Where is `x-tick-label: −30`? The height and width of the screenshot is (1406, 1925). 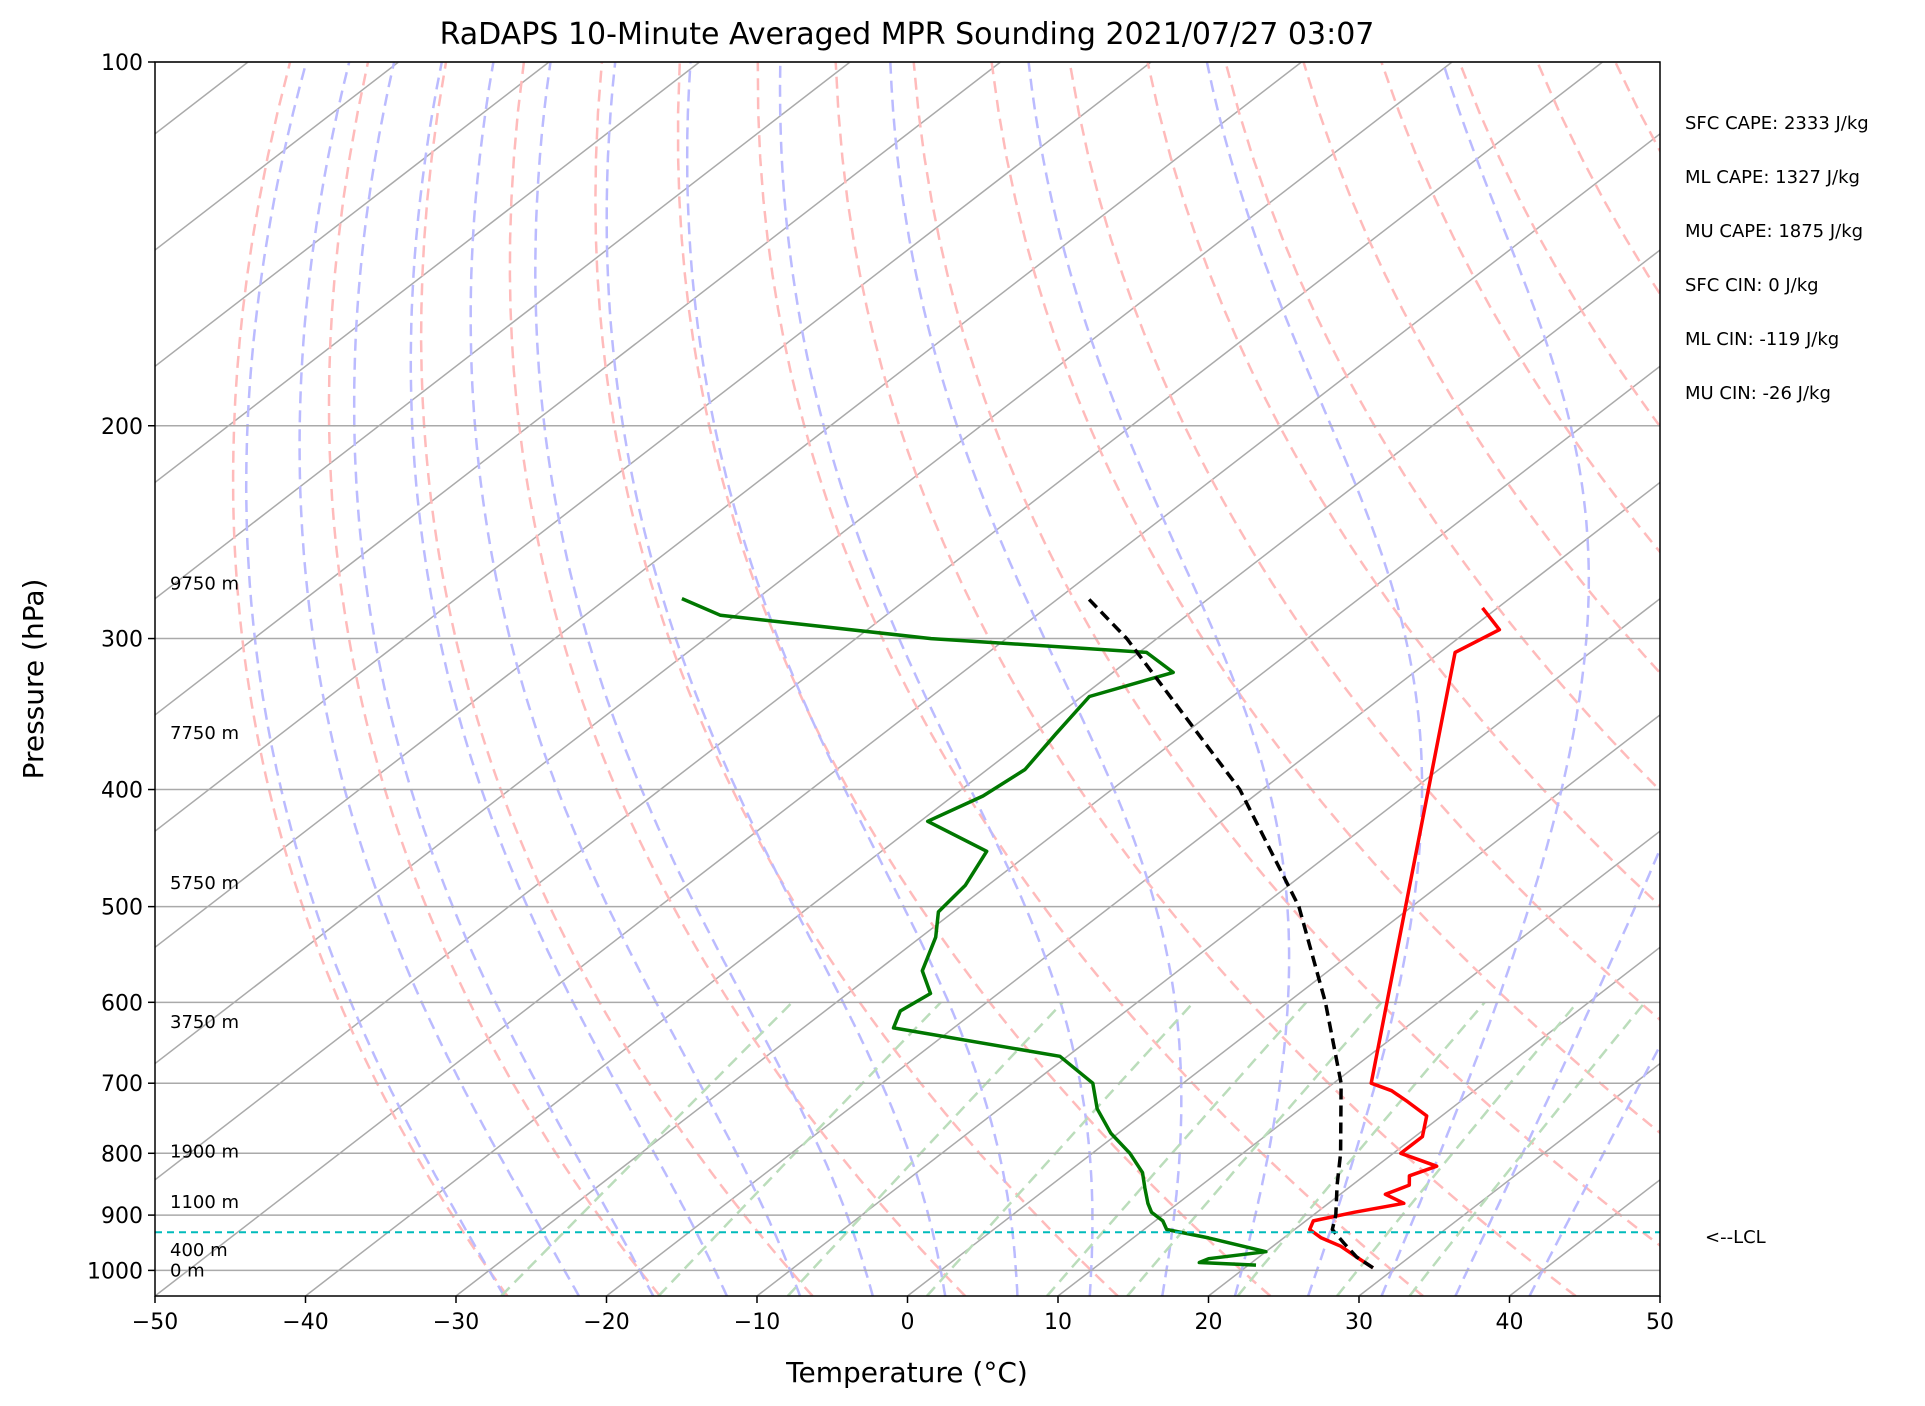
x-tick-label: −30 is located at coordinates (456, 1322).